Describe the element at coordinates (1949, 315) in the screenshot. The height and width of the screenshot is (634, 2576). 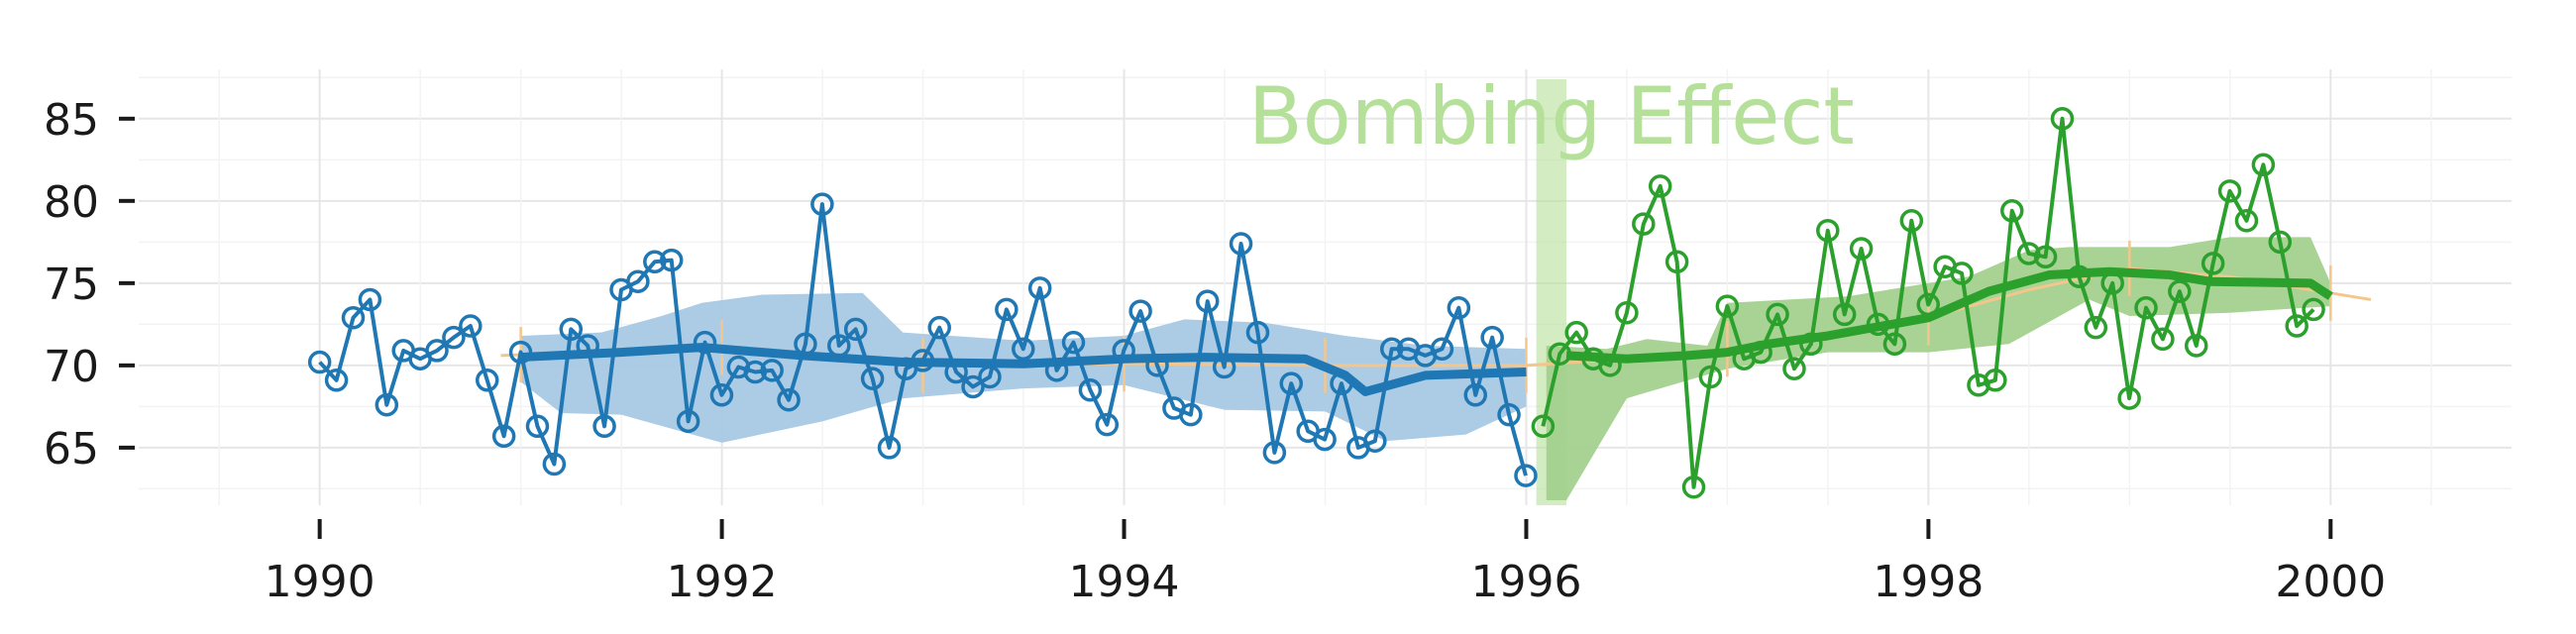
I see `trend-line` at that location.